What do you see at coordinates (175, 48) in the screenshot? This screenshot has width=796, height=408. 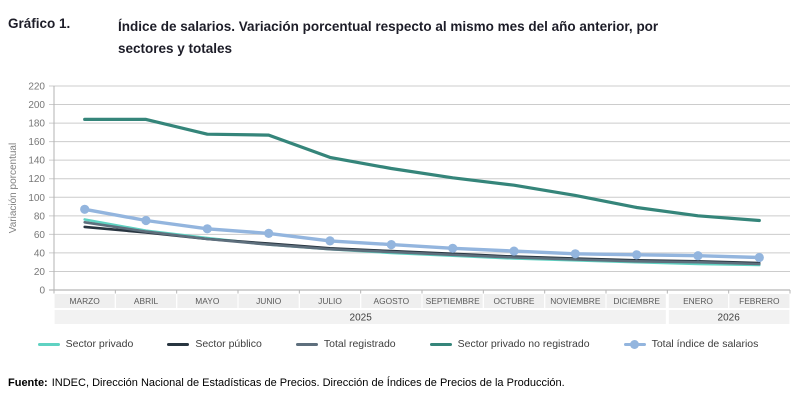 I see `page-title-line-2: sectores y totales` at bounding box center [175, 48].